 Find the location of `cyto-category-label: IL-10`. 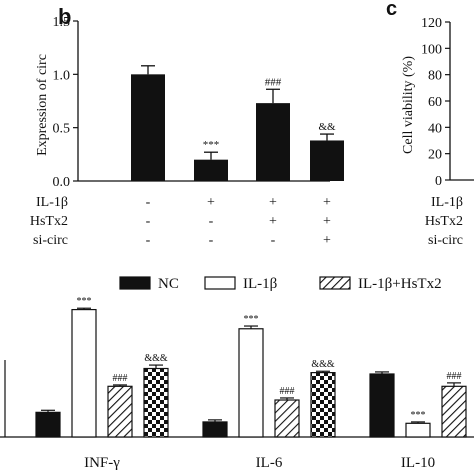

cyto-category-label: IL-10 is located at coordinates (418, 463).